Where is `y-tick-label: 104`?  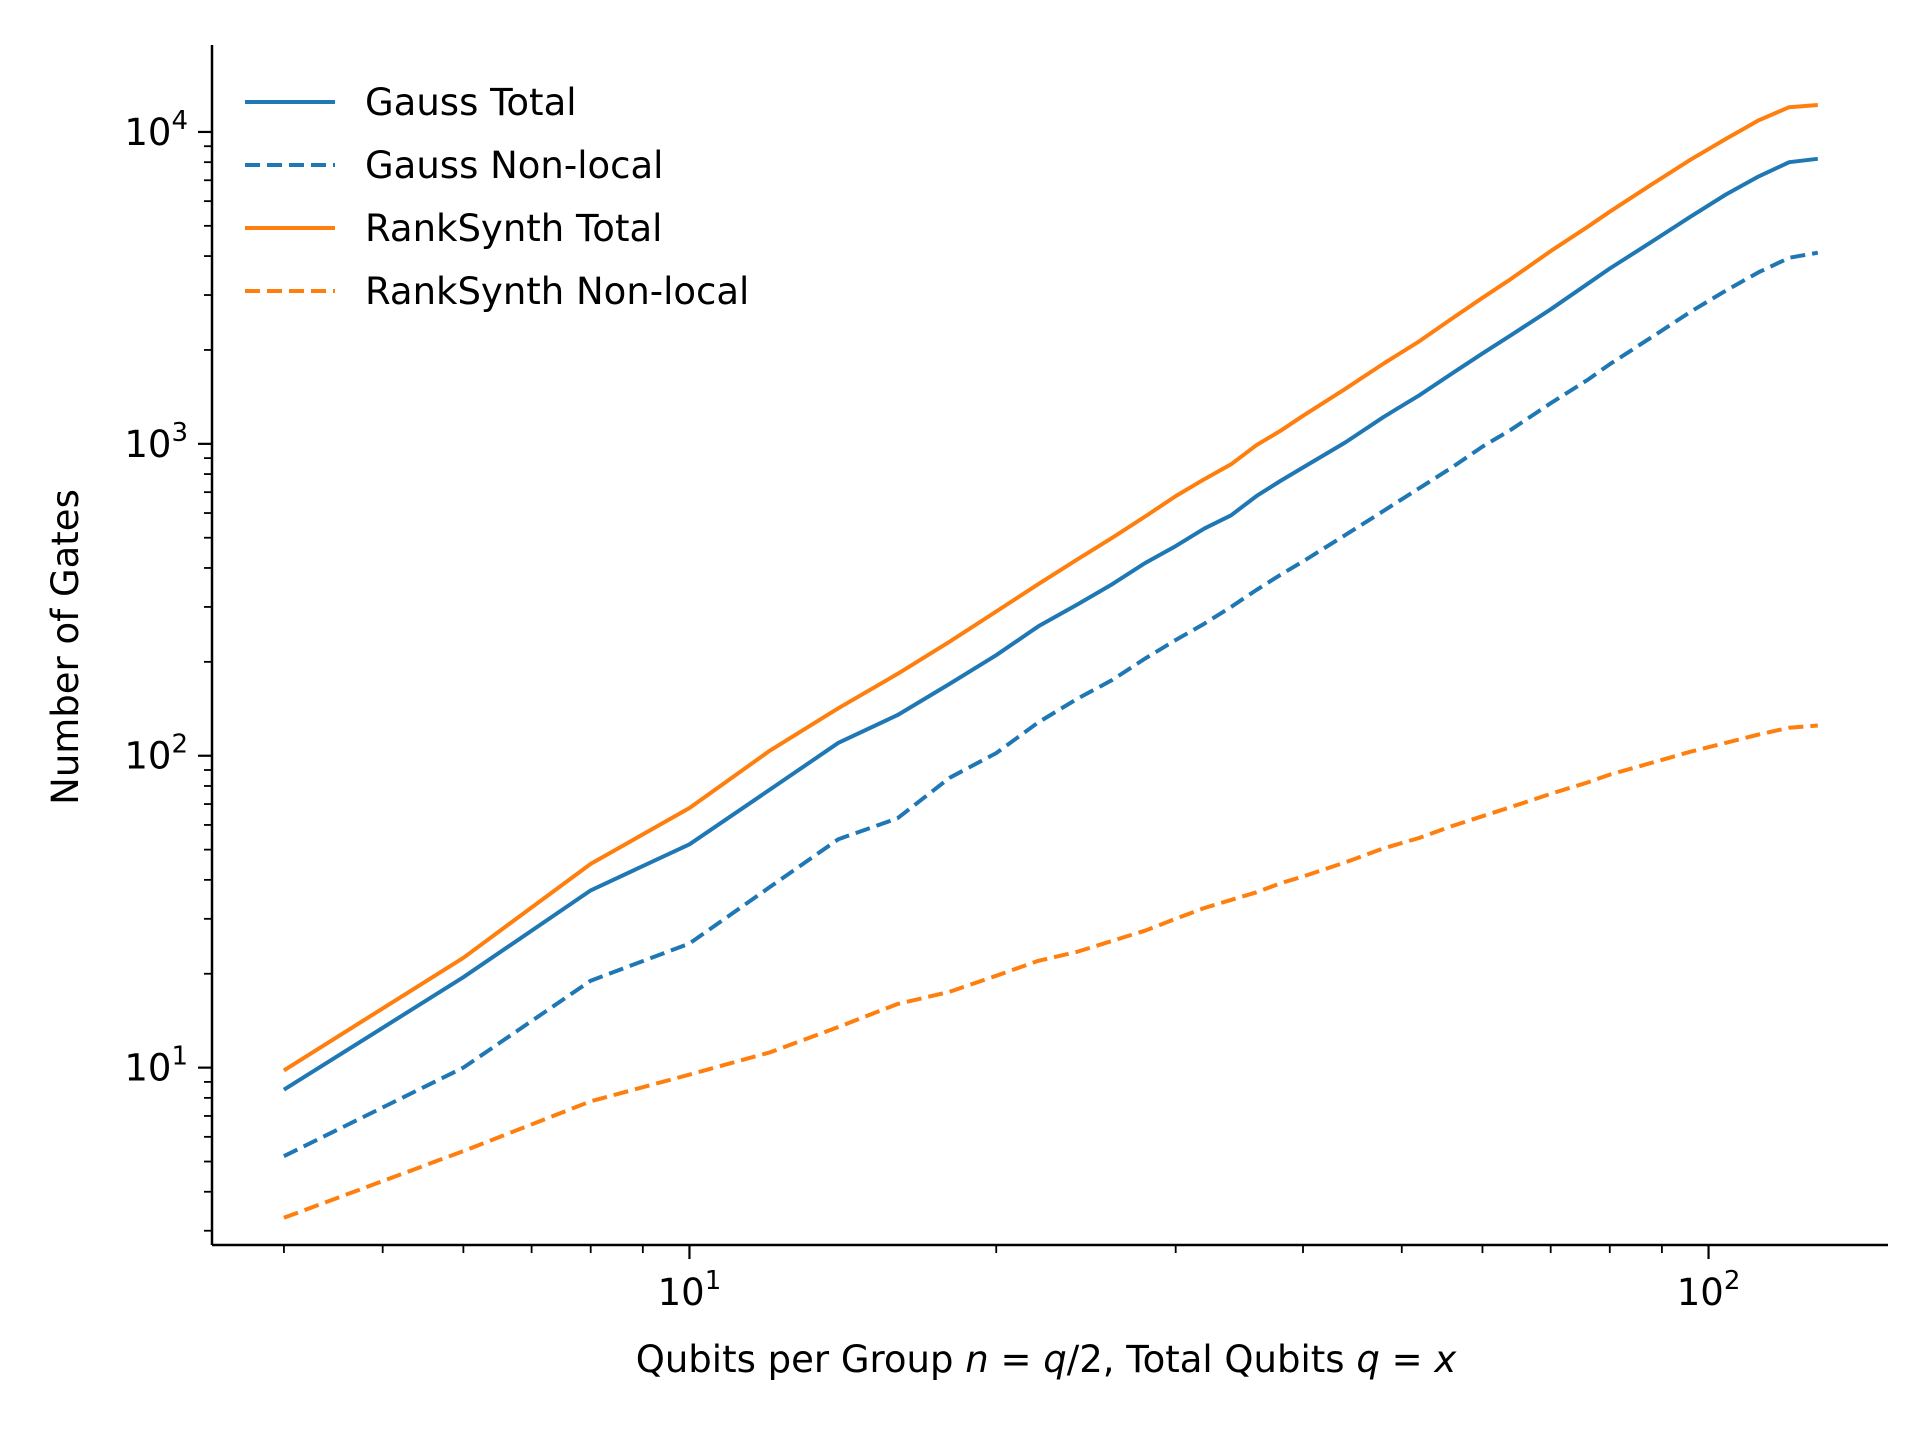
y-tick-label: 104 is located at coordinates (156, 130).